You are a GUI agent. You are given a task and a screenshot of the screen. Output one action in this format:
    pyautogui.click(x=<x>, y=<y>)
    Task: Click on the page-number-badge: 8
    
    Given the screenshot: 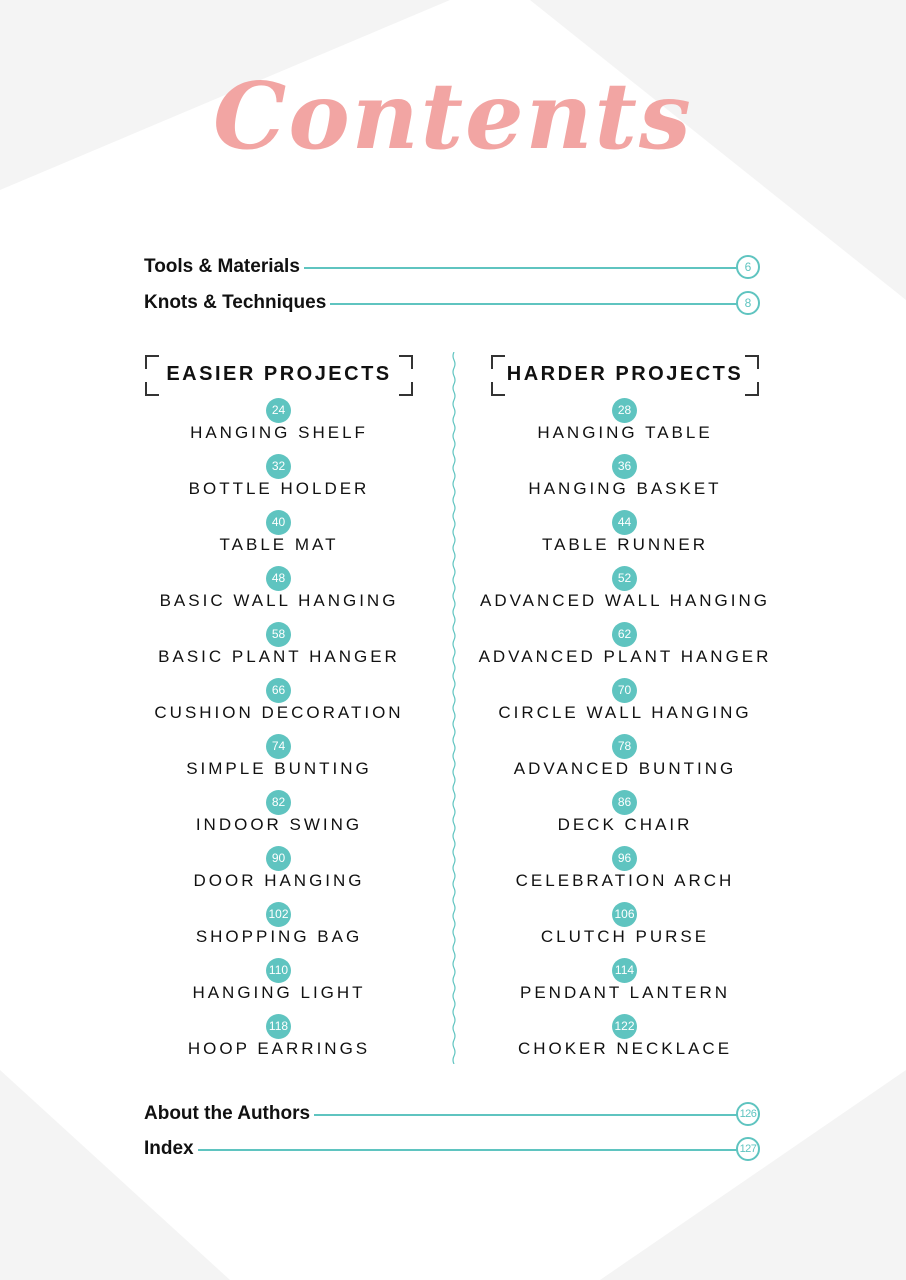 What is the action you would take?
    pyautogui.click(x=748, y=303)
    